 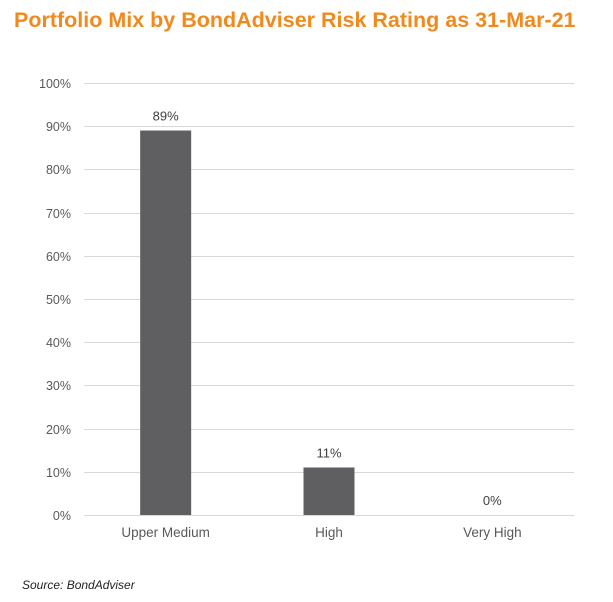 What do you see at coordinates (329, 532) in the screenshot?
I see `category-label: High` at bounding box center [329, 532].